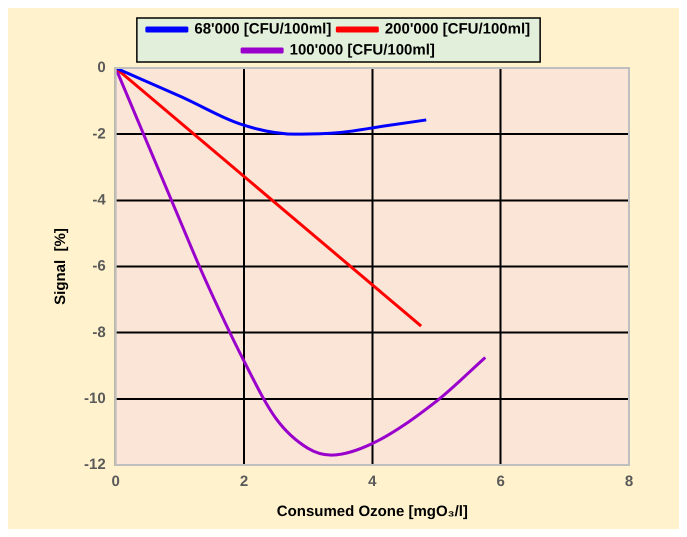  Describe the element at coordinates (99, 266) in the screenshot. I see `y-tick-label: -6` at that location.